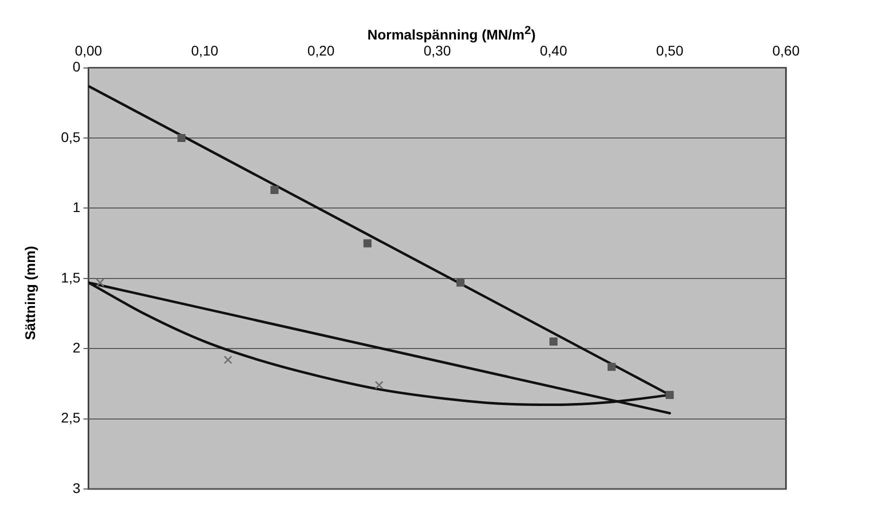 The height and width of the screenshot is (509, 876). What do you see at coordinates (321, 50) in the screenshot?
I see `x-tick-label: 0,20` at bounding box center [321, 50].